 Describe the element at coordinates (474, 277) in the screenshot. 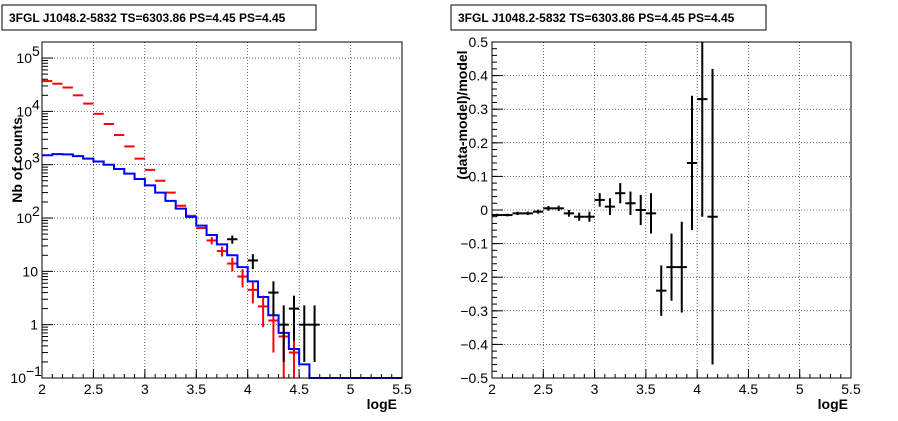

I see `y-tick-label: −0.2` at that location.